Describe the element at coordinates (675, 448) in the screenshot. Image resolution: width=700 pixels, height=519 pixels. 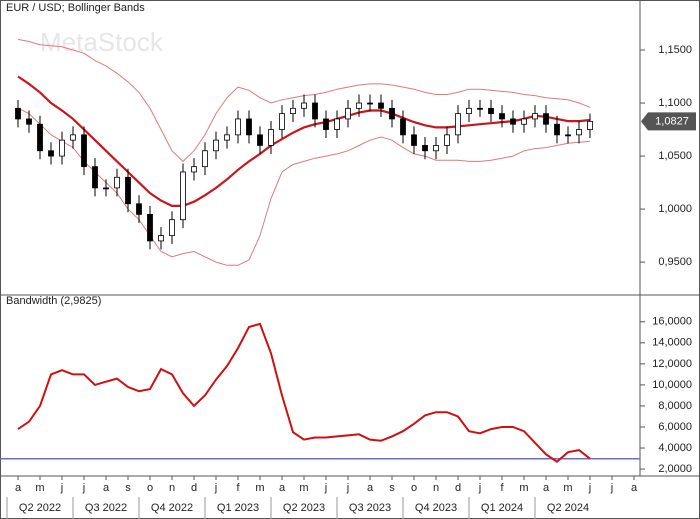
I see `y-tick-label: 4,0000` at that location.